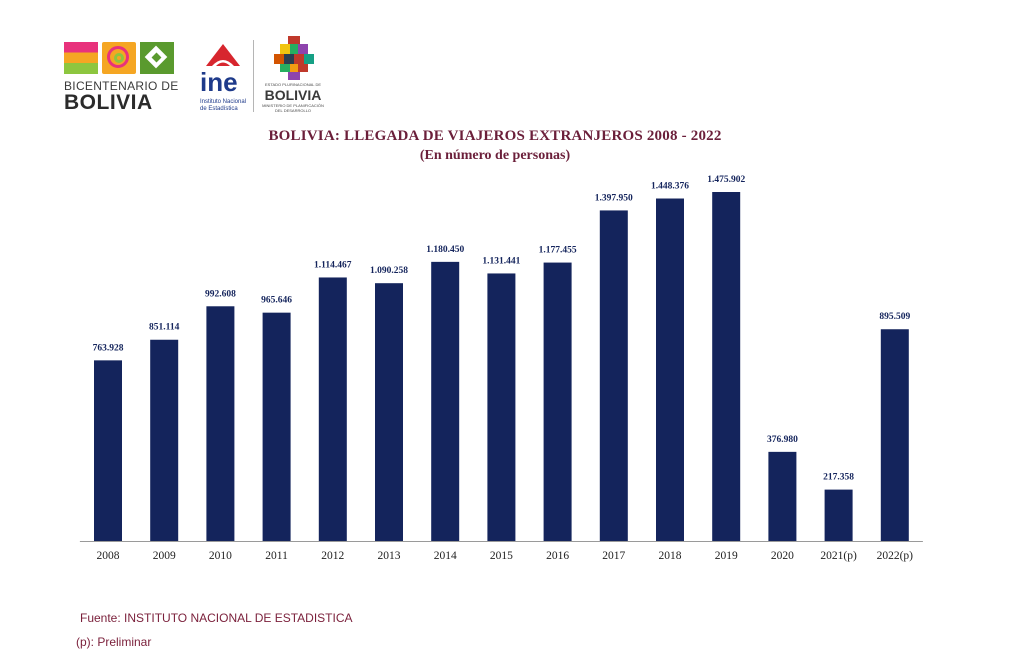  Describe the element at coordinates (557, 556) in the screenshot. I see `tick-label-2016: 2016` at that location.